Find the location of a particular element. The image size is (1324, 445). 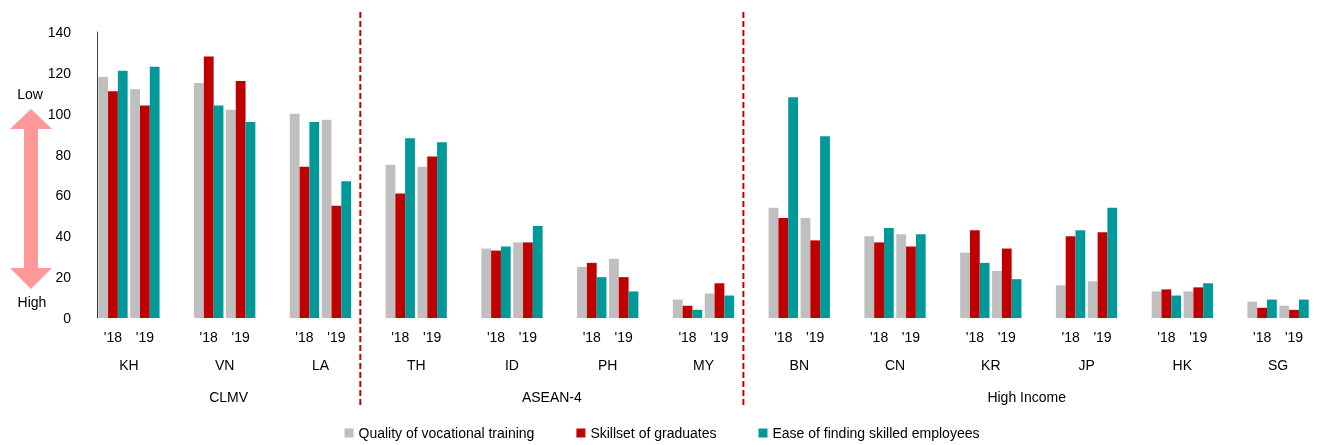

y-tick-label: 120 is located at coordinates (59, 72).